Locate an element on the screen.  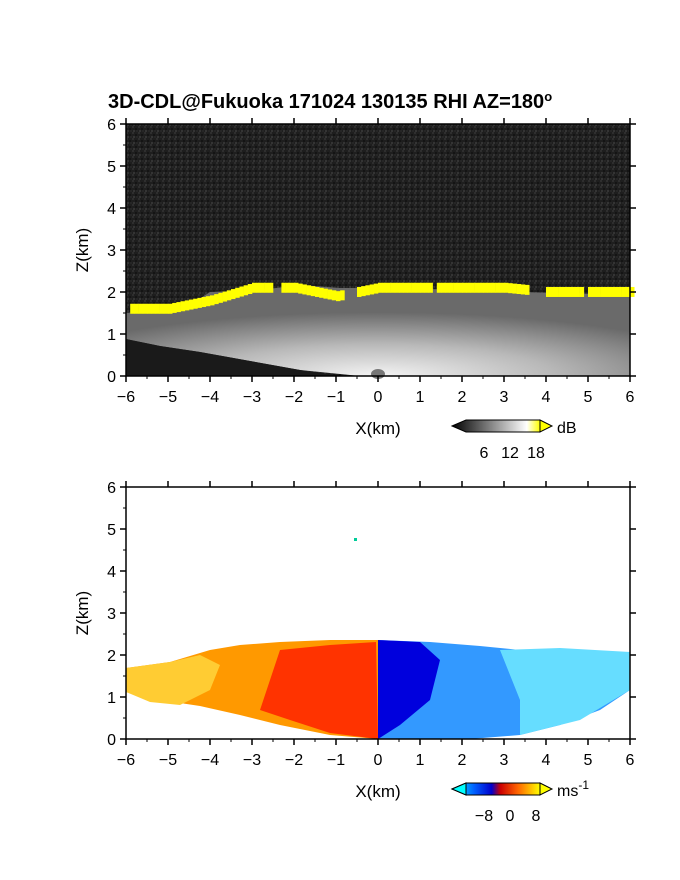
colorbar-tick-label: −8 is located at coordinates (484, 816).